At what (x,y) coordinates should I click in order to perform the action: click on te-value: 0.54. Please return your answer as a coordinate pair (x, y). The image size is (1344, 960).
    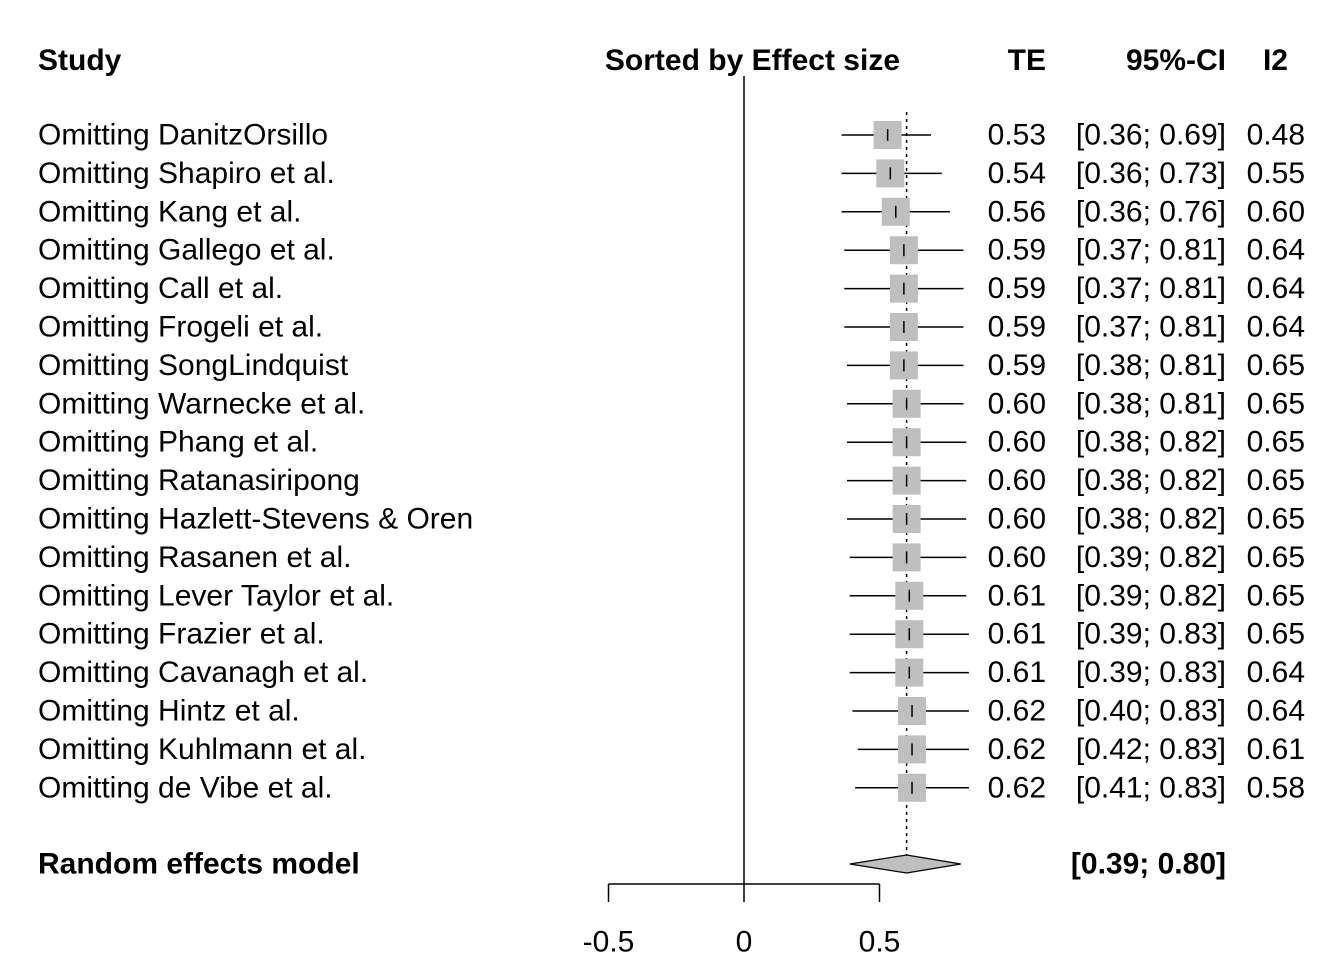
    Looking at the image, I should click on (1017, 173).